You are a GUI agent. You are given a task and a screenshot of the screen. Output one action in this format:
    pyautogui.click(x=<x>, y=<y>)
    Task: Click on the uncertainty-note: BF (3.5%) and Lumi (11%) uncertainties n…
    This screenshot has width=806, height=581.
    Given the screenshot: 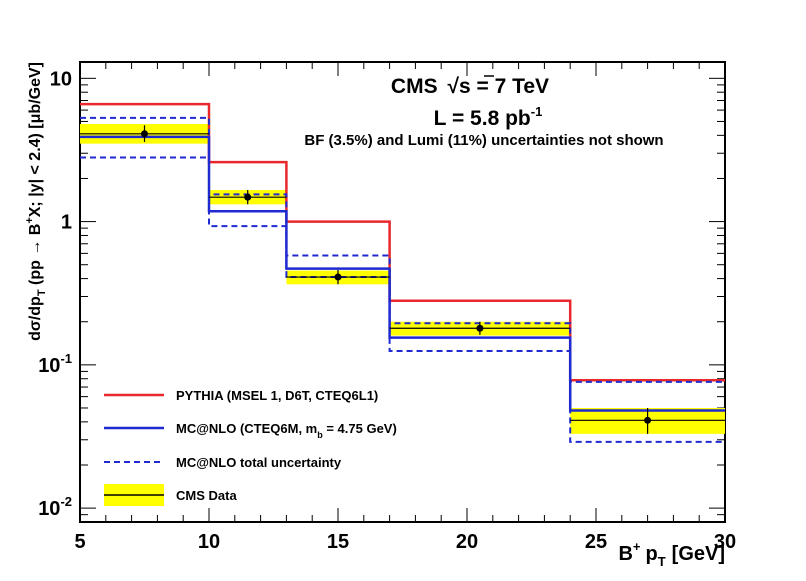 What is the action you would take?
    pyautogui.click(x=483, y=140)
    